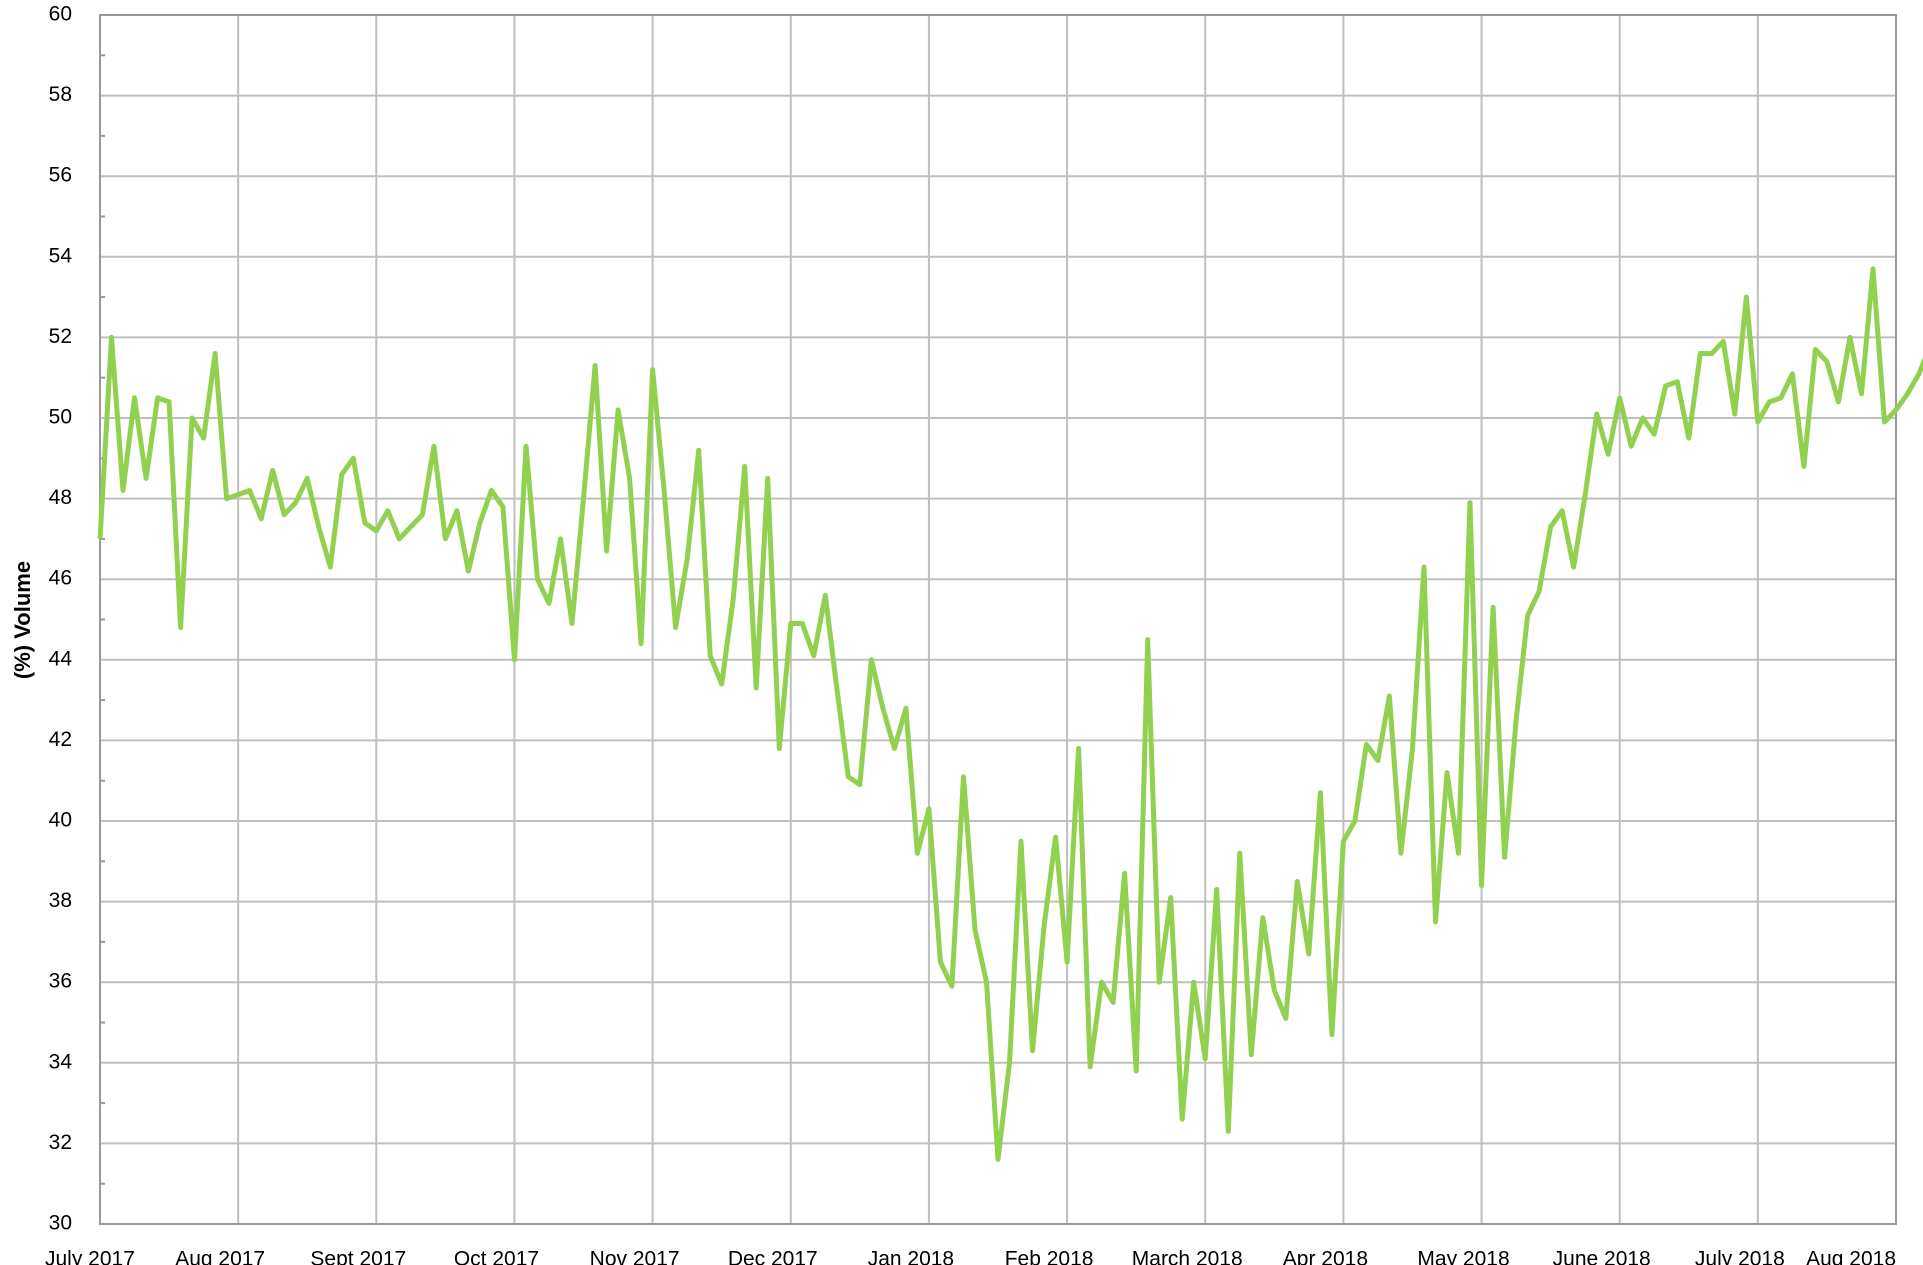 The image size is (1923, 1265). What do you see at coordinates (60, 336) in the screenshot?
I see `y-tick-label: 52` at bounding box center [60, 336].